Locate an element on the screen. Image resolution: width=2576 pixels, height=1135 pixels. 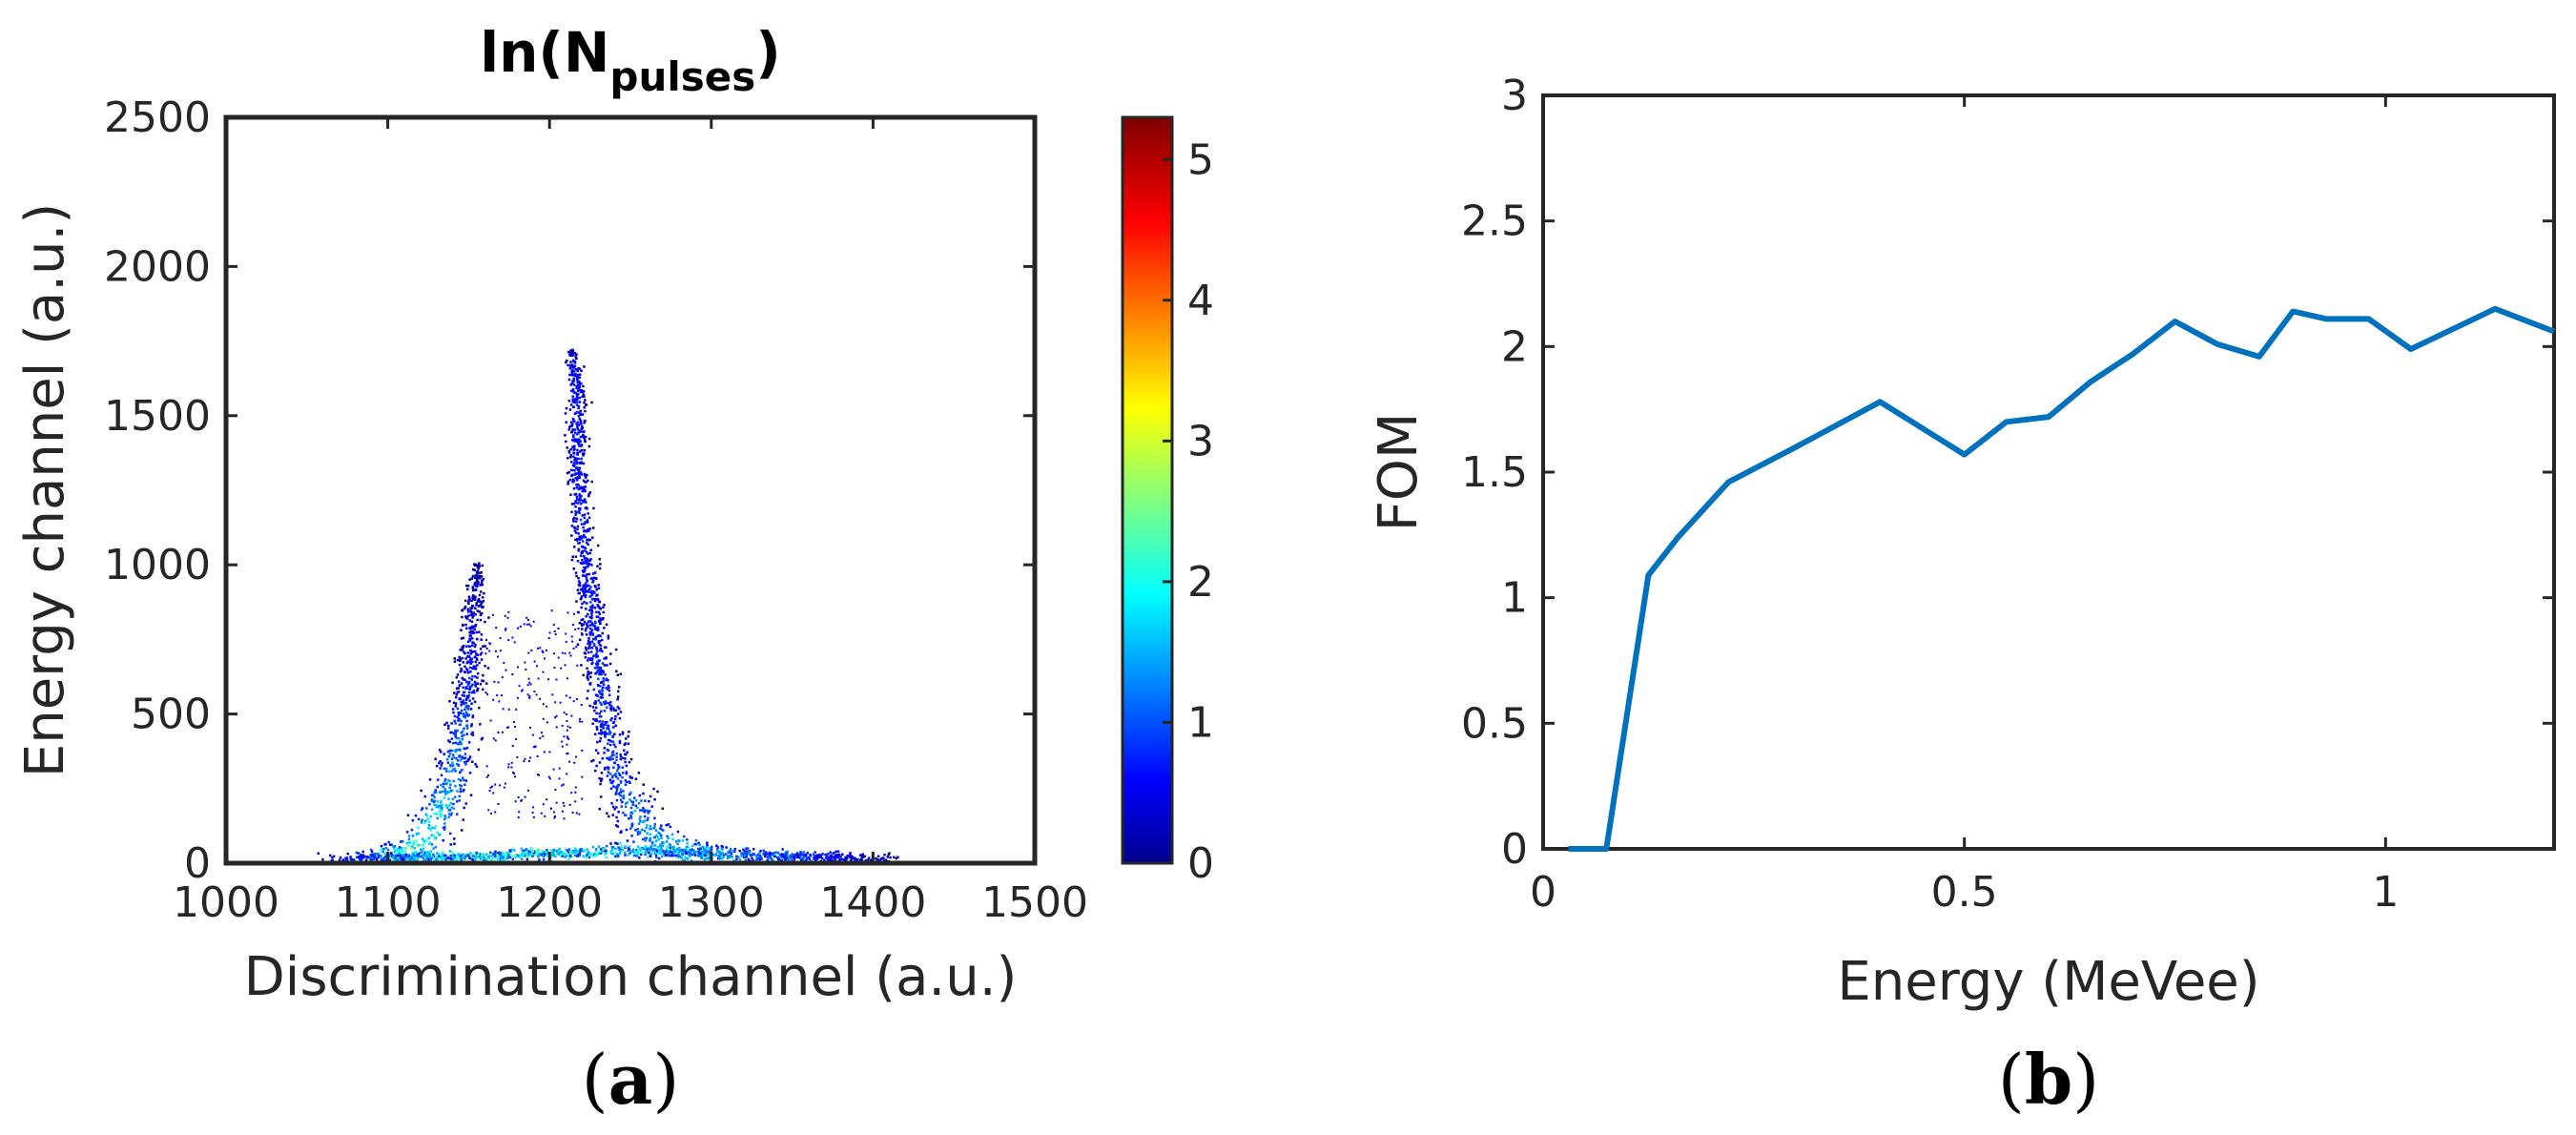
heatmap-y-label: Energy channel (a.u.) is located at coordinates (45, 490).